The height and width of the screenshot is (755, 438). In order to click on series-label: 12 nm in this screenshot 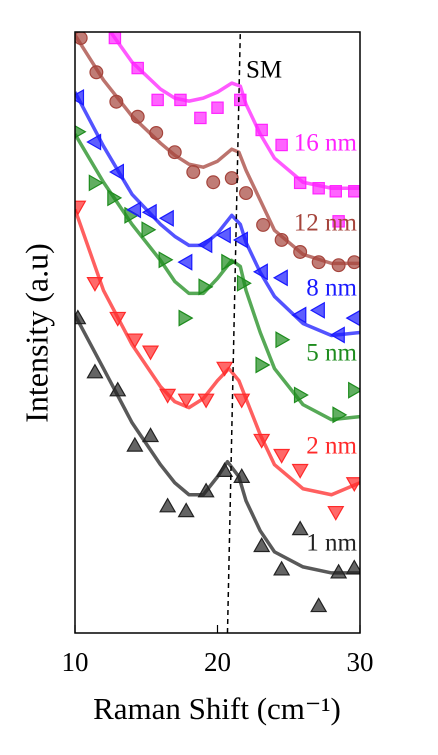, I will do `click(326, 223)`.